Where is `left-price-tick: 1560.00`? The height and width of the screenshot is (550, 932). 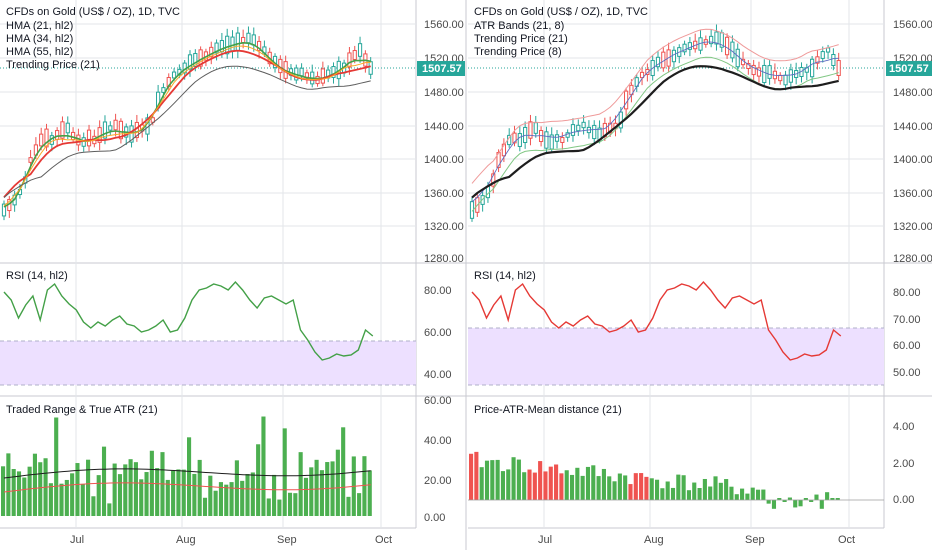 left-price-tick: 1560.00 is located at coordinates (444, 25).